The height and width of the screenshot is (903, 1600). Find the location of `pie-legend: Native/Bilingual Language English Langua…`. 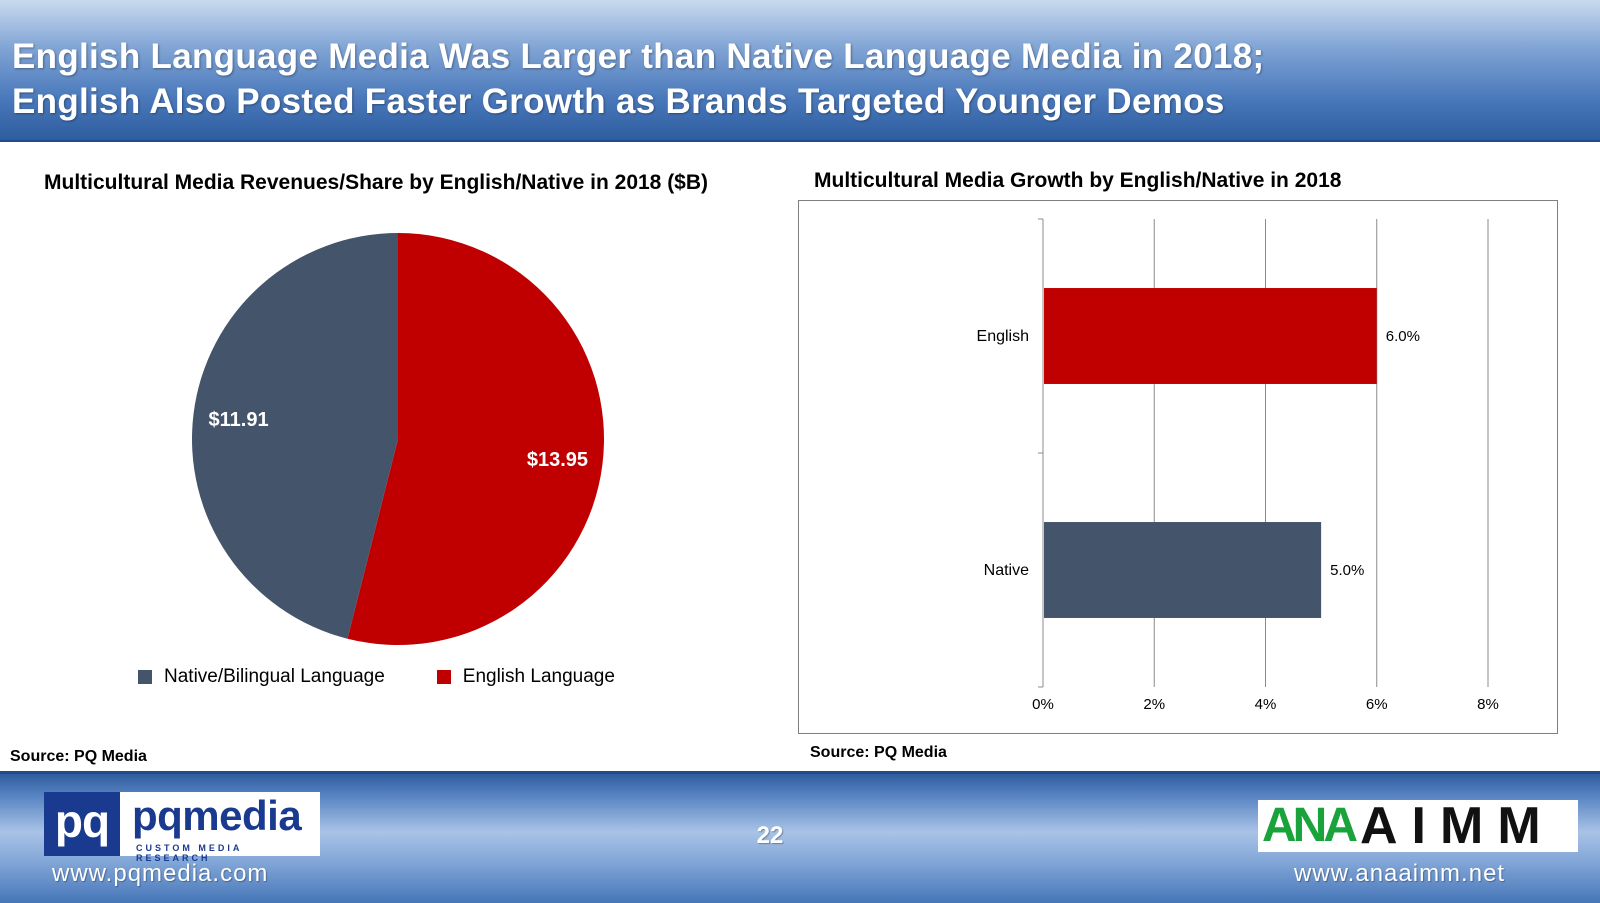

pie-legend: Native/Bilingual Language English Langua… is located at coordinates (376, 677).